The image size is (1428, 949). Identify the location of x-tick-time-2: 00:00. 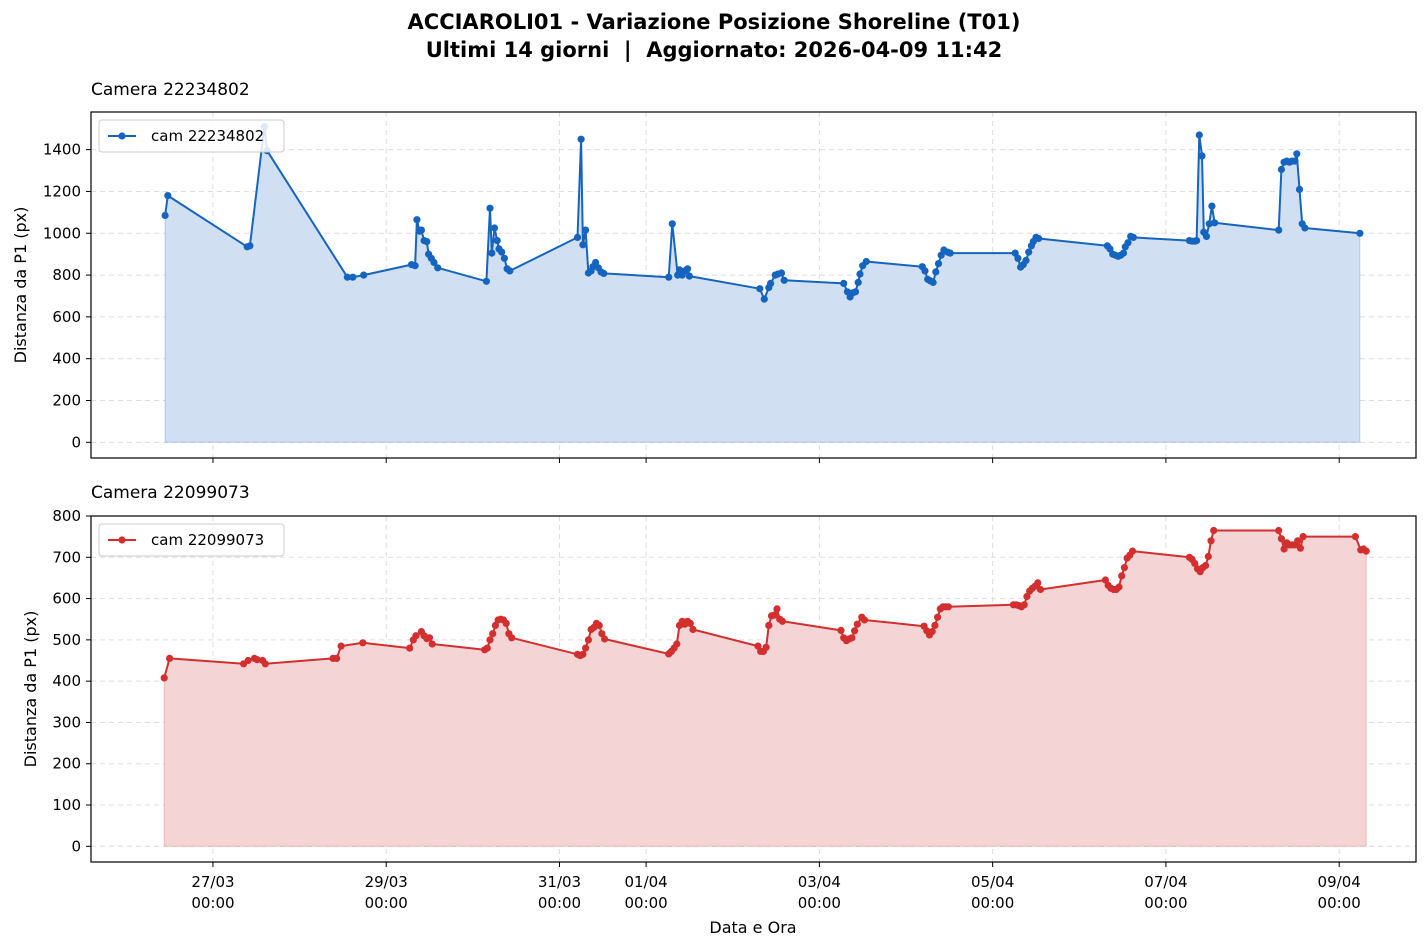
(559, 903).